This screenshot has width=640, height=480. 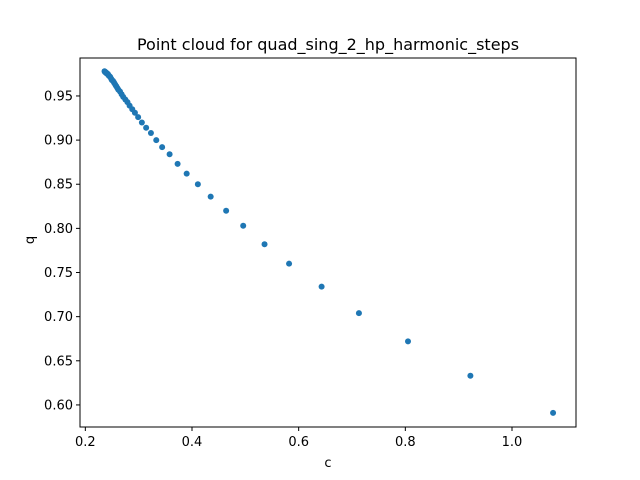 What do you see at coordinates (58, 185) in the screenshot?
I see `y-tick-label: 0.85` at bounding box center [58, 185].